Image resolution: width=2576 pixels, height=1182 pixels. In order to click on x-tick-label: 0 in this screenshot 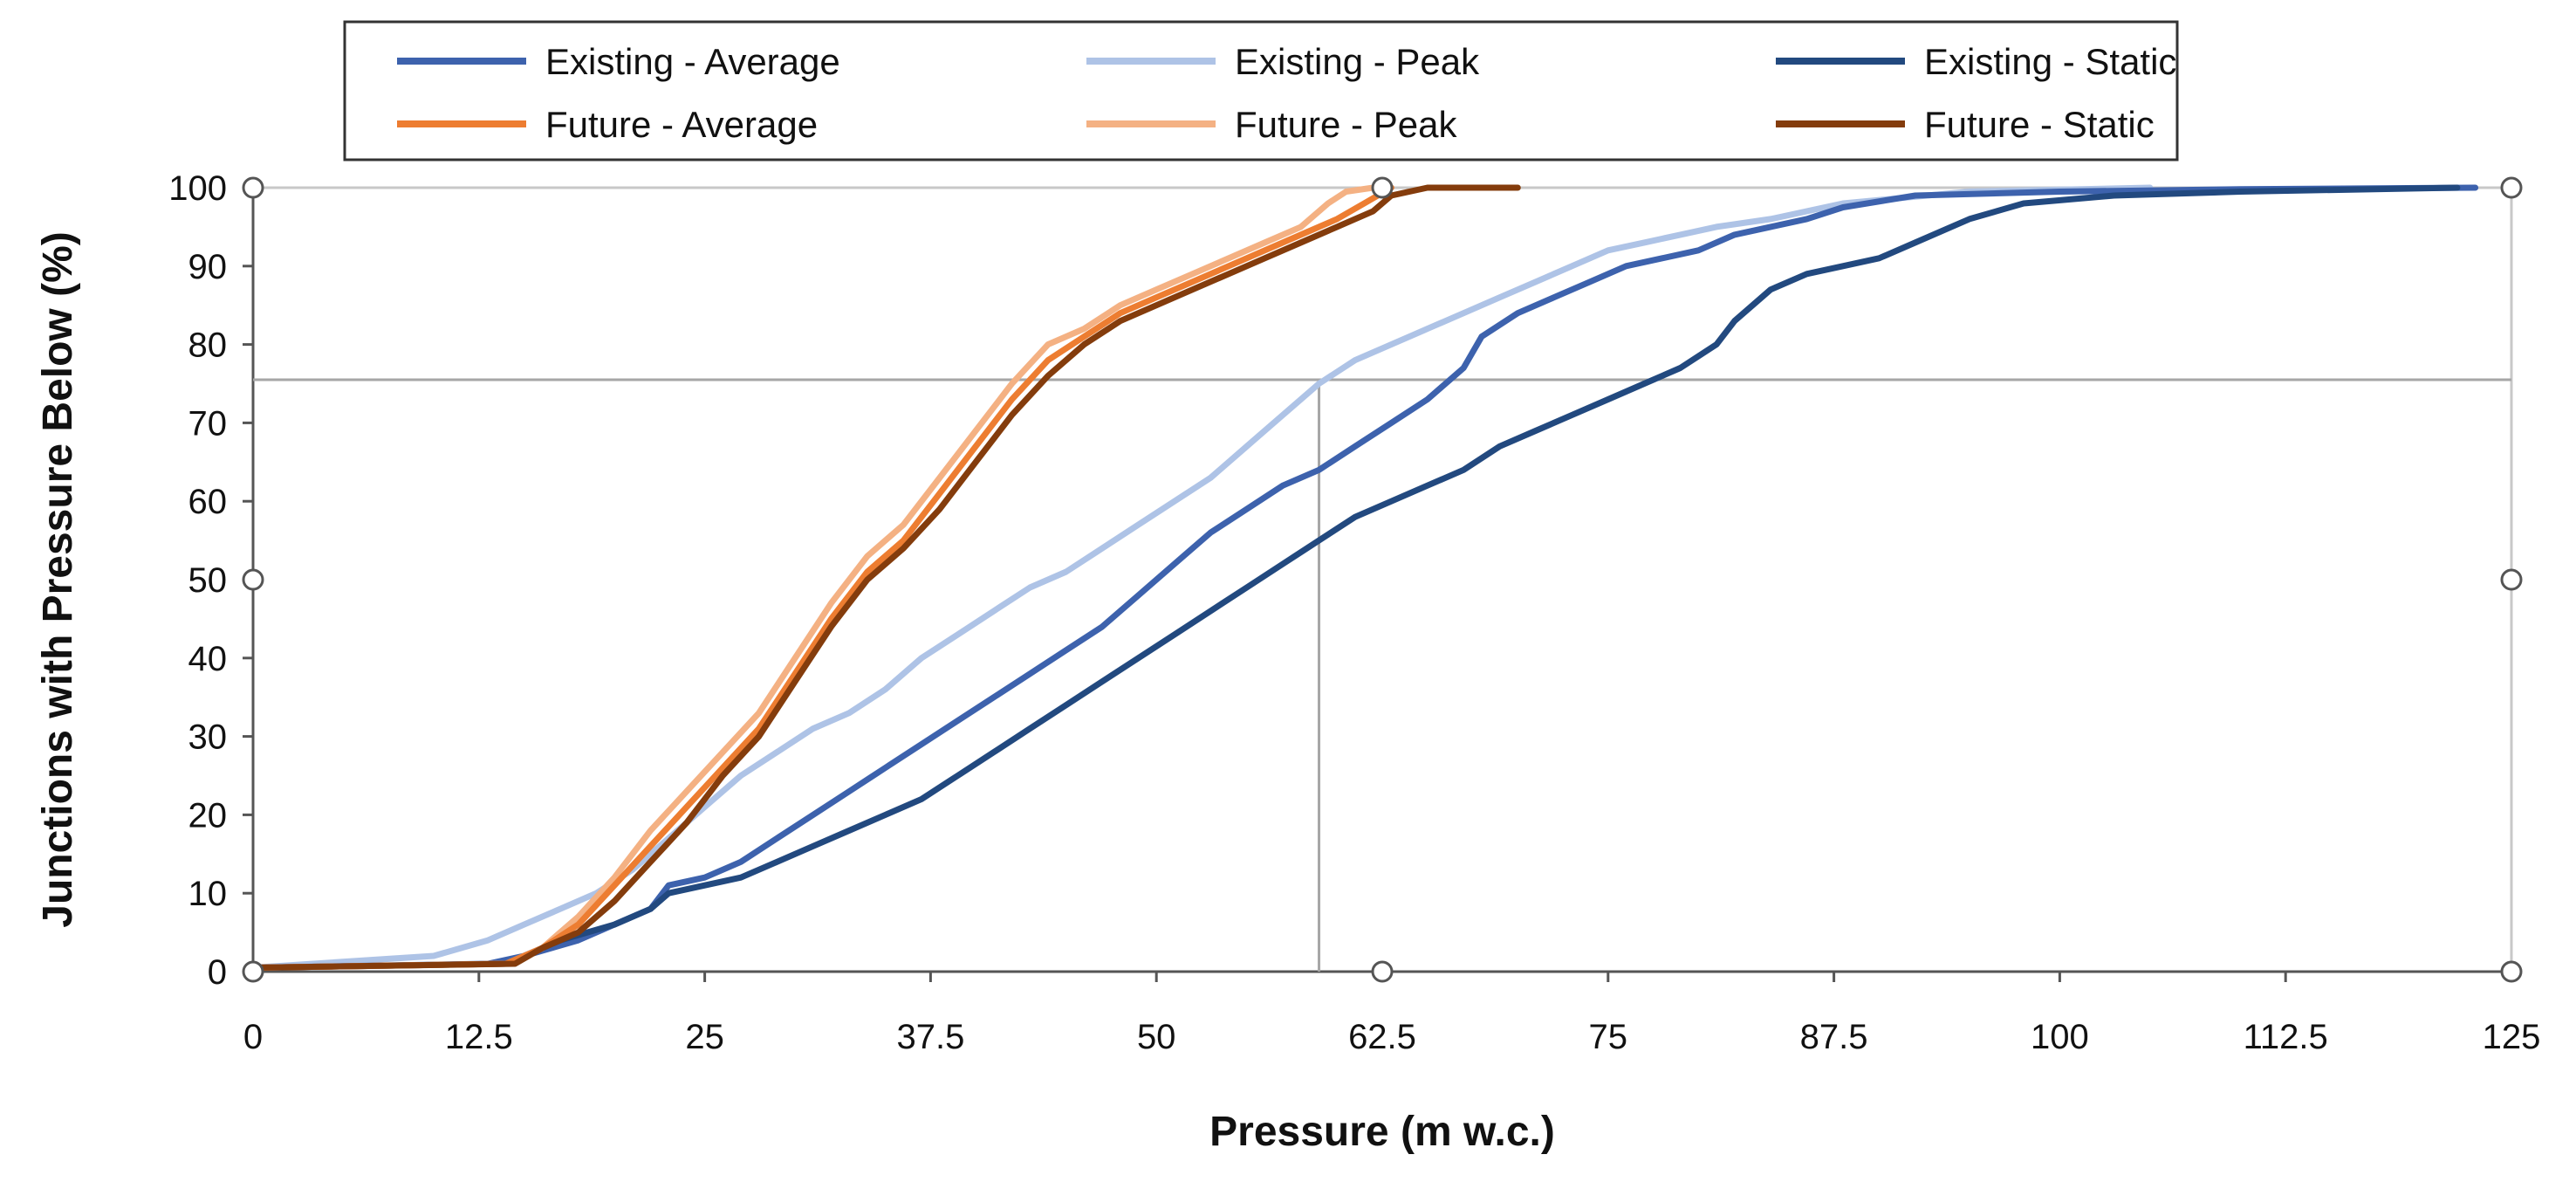, I will do `click(253, 1037)`.